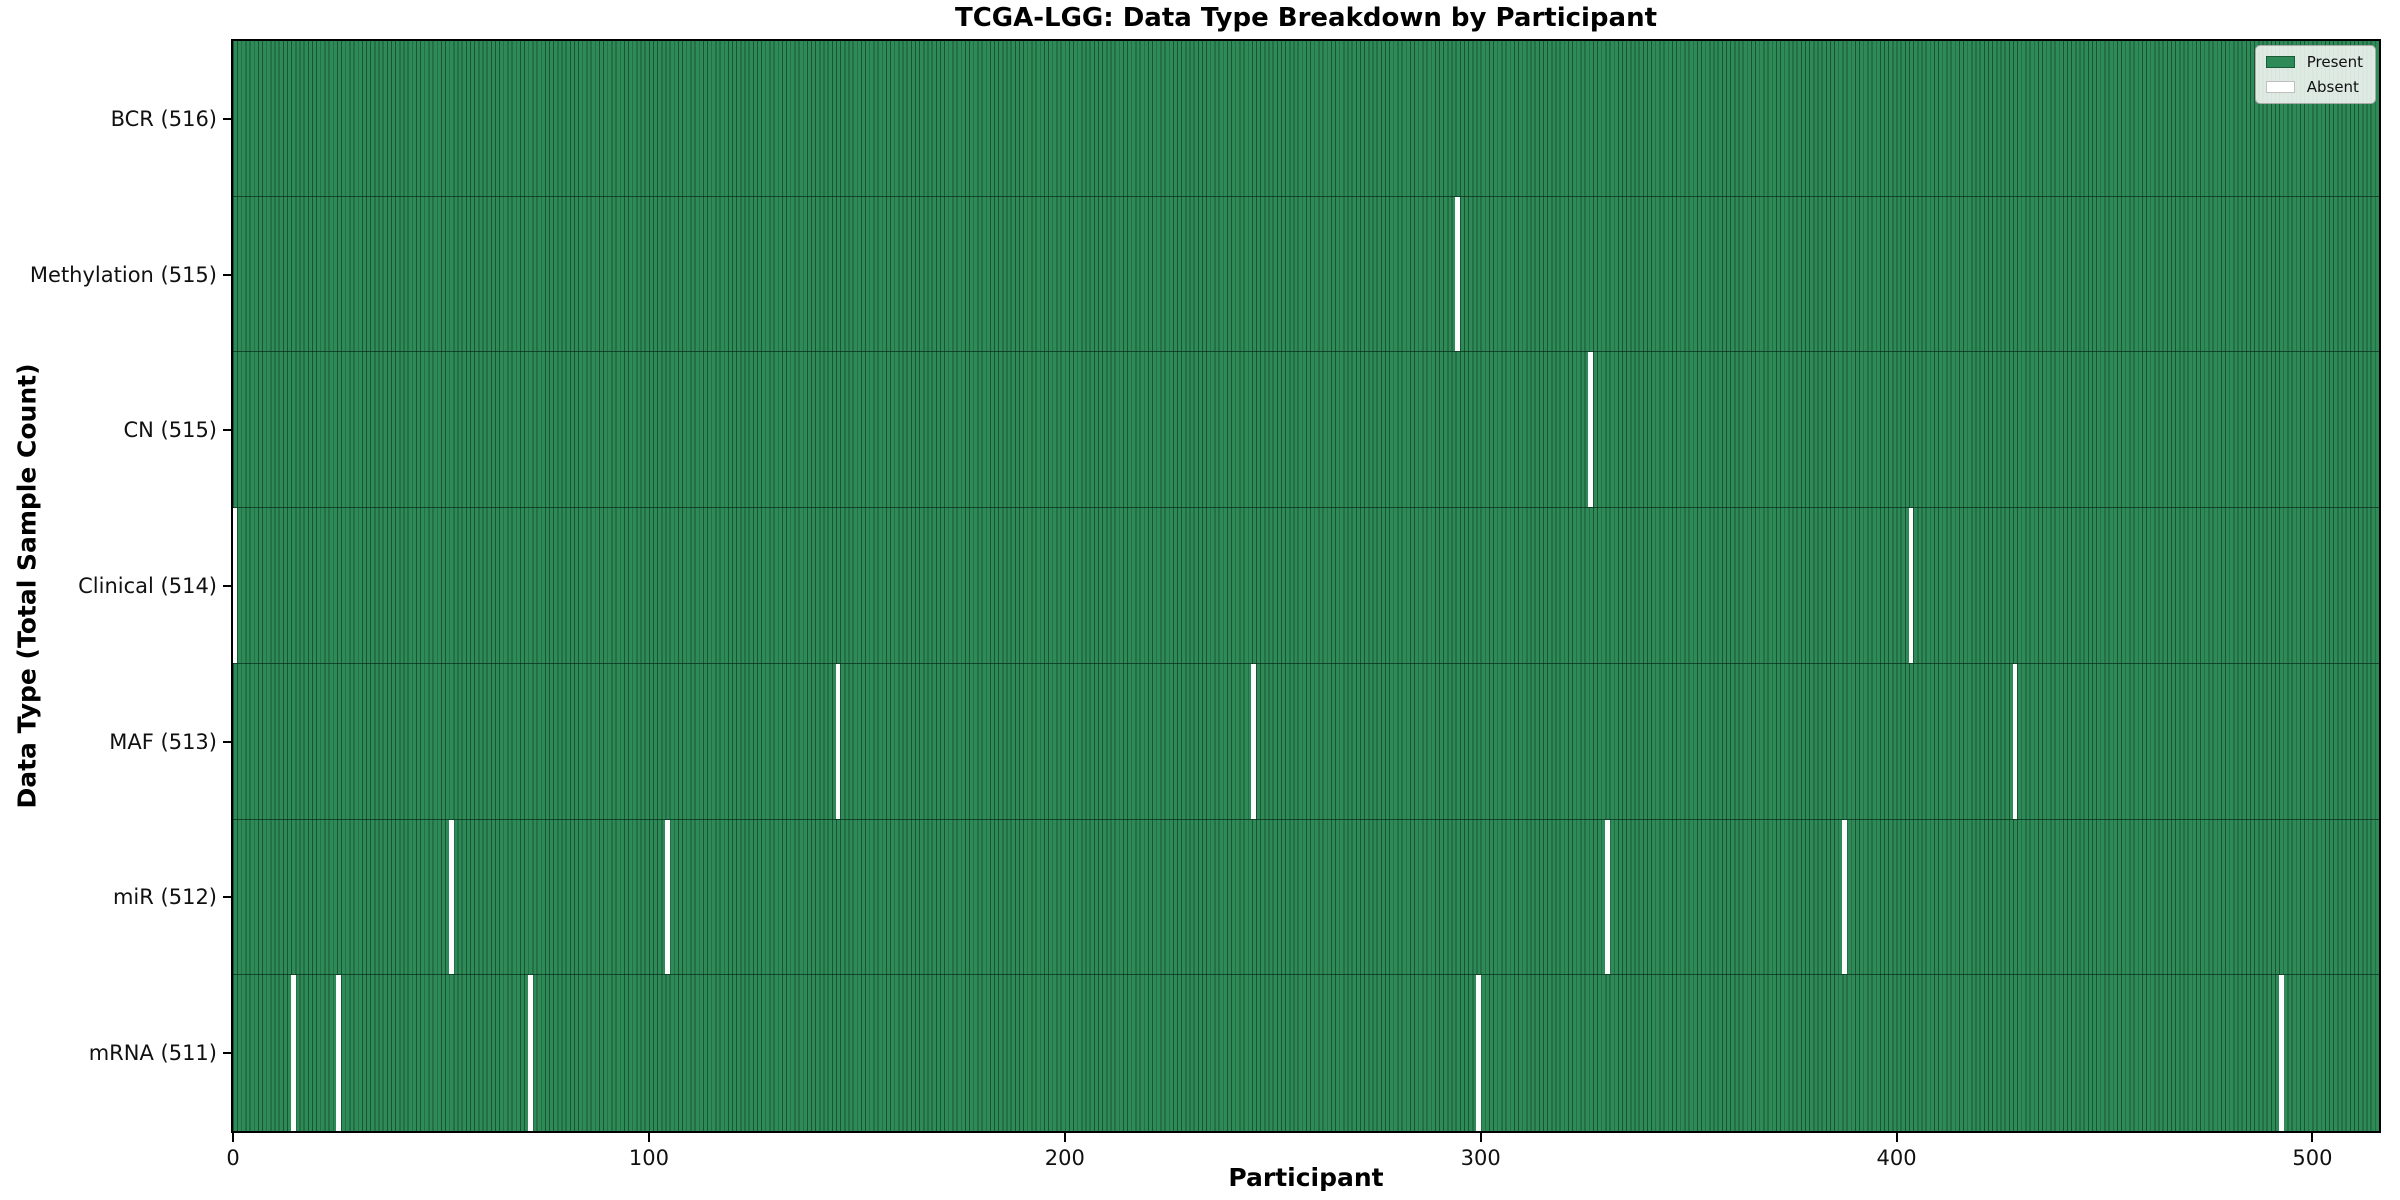 This screenshot has height=1200, width=2400. Describe the element at coordinates (2280, 62) in the screenshot. I see `present-swatch-icon` at that location.